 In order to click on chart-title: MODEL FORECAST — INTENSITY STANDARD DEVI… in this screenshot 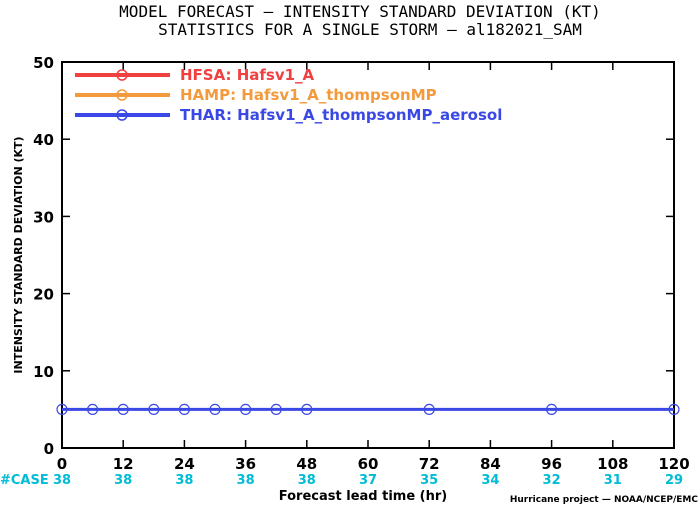, I will do `click(360, 11)`.